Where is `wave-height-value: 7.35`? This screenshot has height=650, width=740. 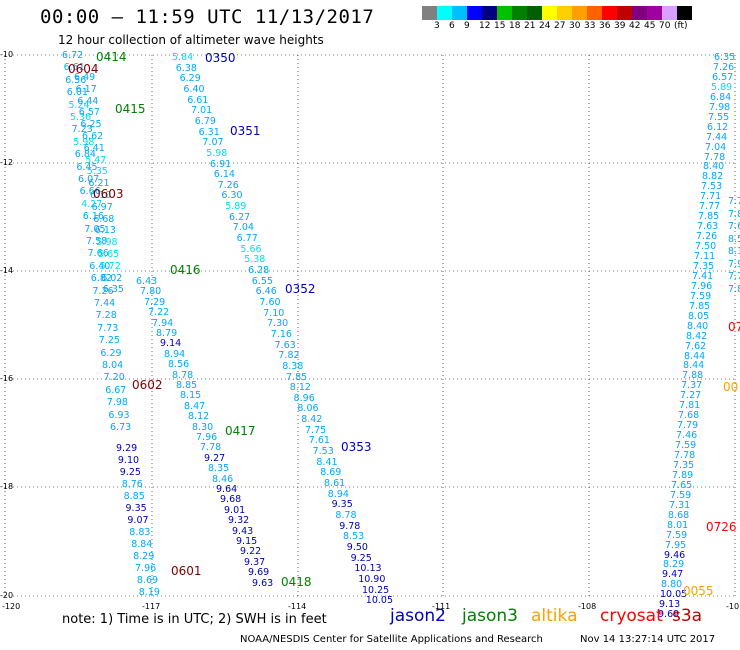 wave-height-value: 7.35 is located at coordinates (684, 465).